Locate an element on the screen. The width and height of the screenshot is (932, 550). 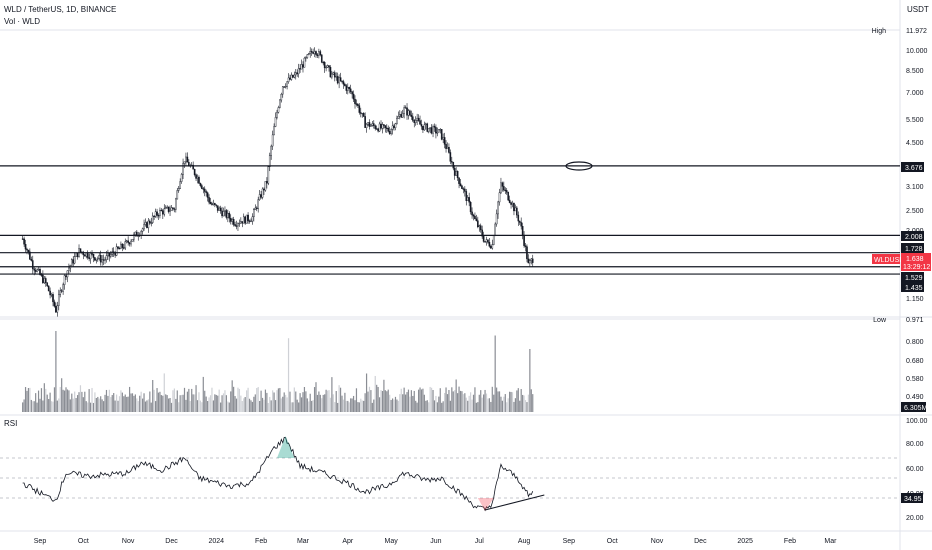
rsi-scale: 100.00 80.00 60.00 40.00 20.00 34.95 is located at coordinates (914, 470).